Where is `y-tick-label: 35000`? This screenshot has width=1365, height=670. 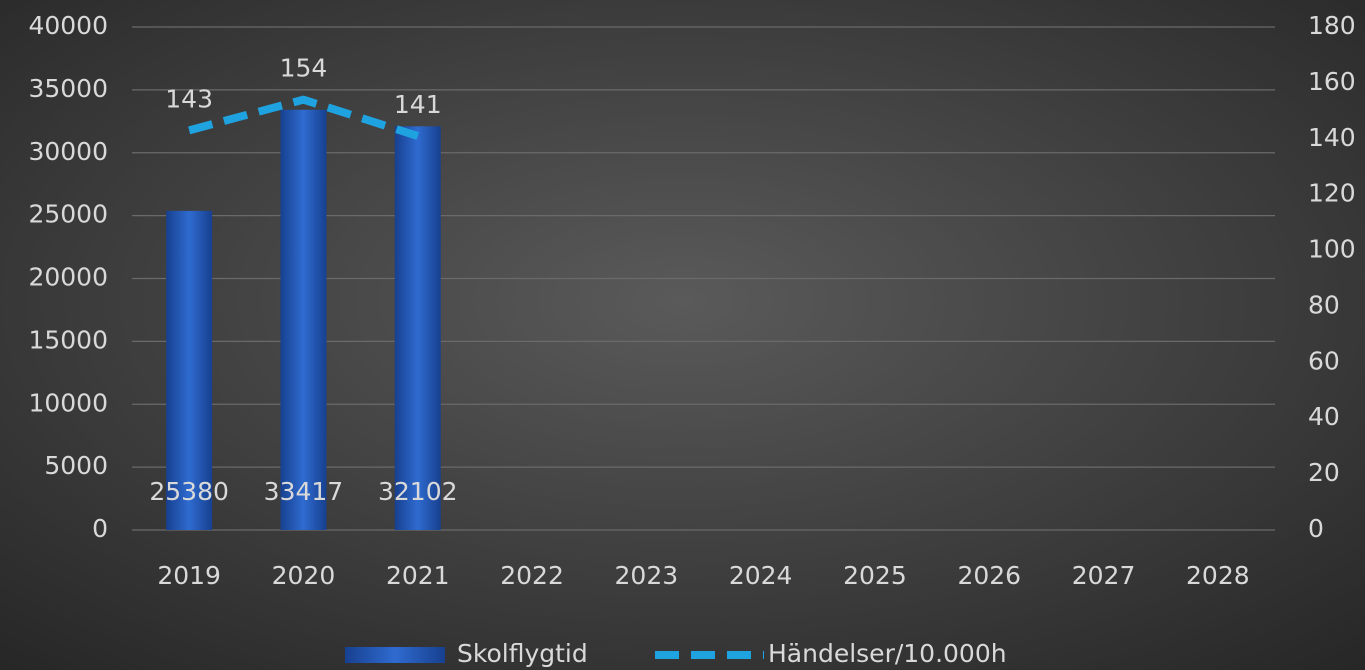
y-tick-label: 35000 is located at coordinates (68, 88).